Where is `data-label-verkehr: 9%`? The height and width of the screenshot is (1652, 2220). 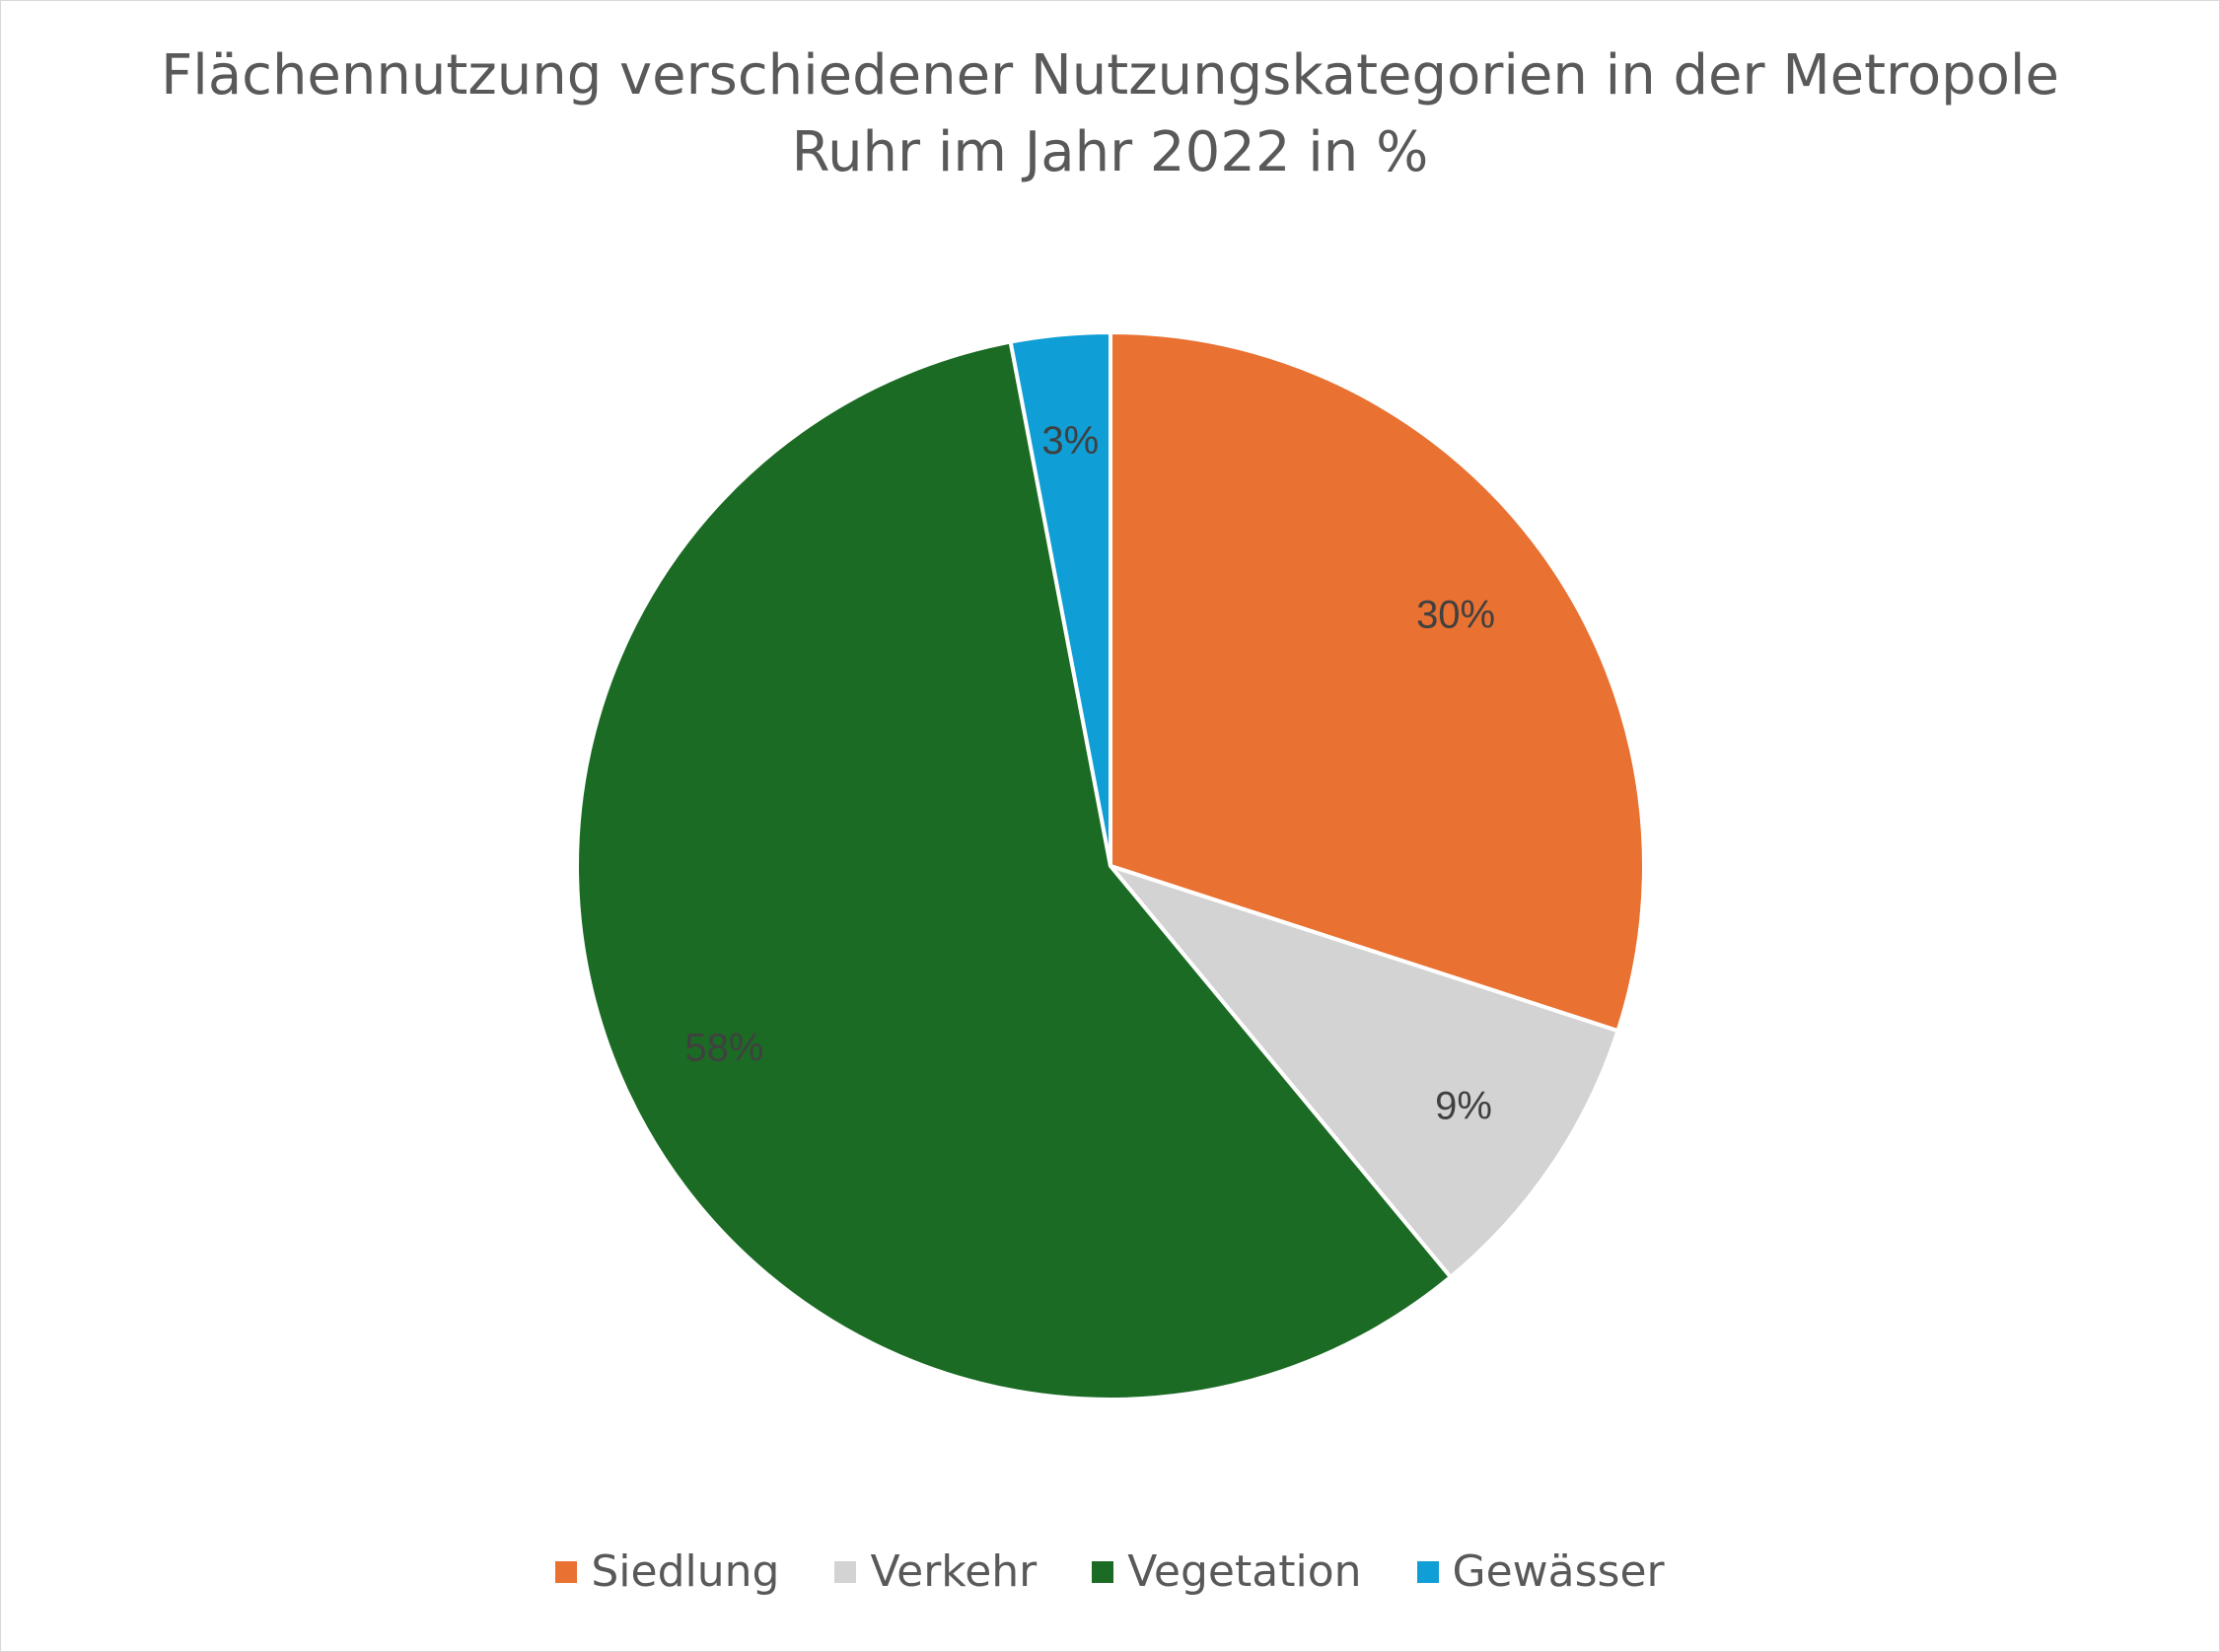
data-label-verkehr: 9% is located at coordinates (1463, 1105).